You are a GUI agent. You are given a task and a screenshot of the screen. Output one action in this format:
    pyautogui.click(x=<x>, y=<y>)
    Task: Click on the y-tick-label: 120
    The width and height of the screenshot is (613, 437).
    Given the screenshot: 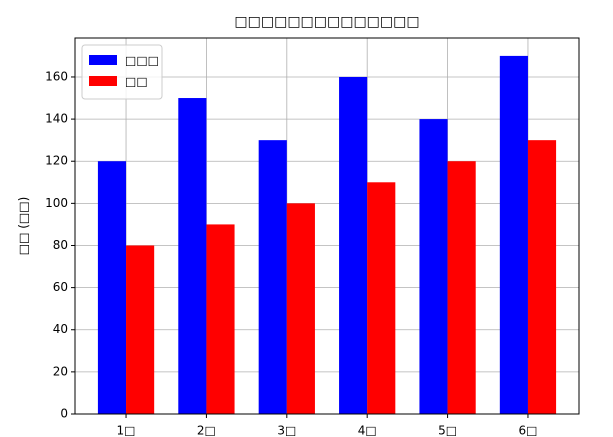 What is the action you would take?
    pyautogui.click(x=56, y=161)
    